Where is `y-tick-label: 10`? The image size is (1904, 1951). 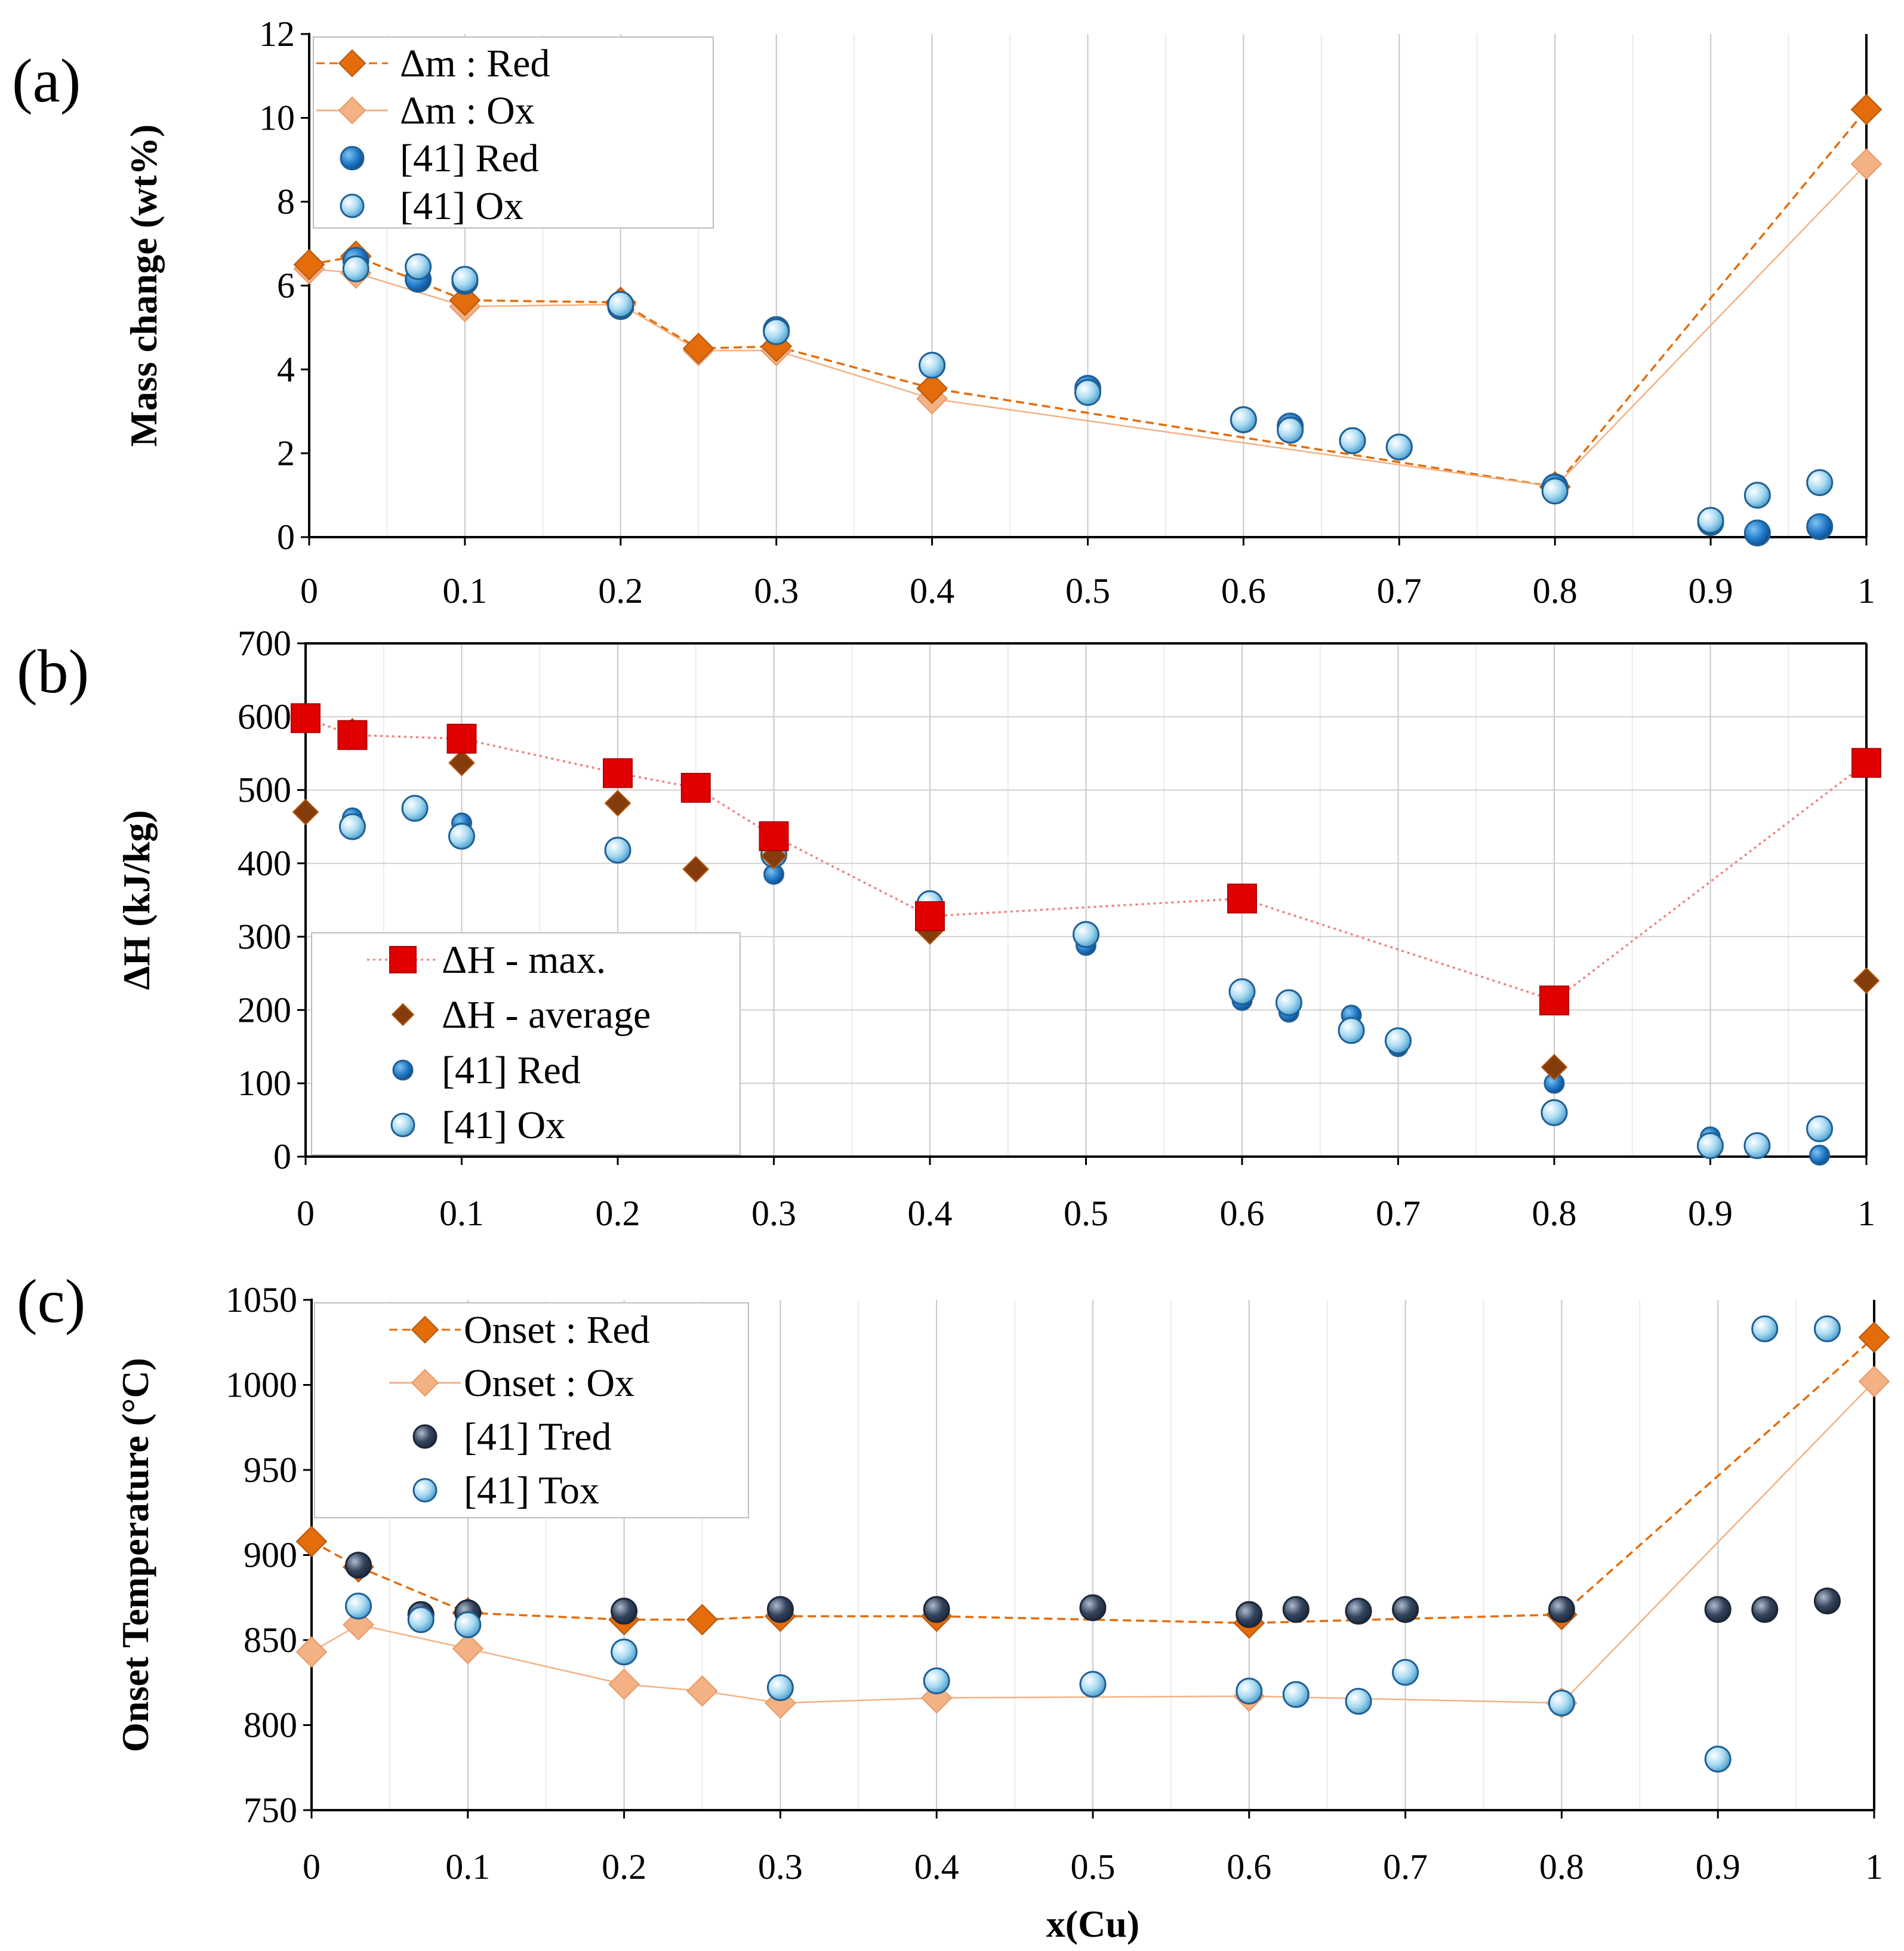
y-tick-label: 10 is located at coordinates (277, 118).